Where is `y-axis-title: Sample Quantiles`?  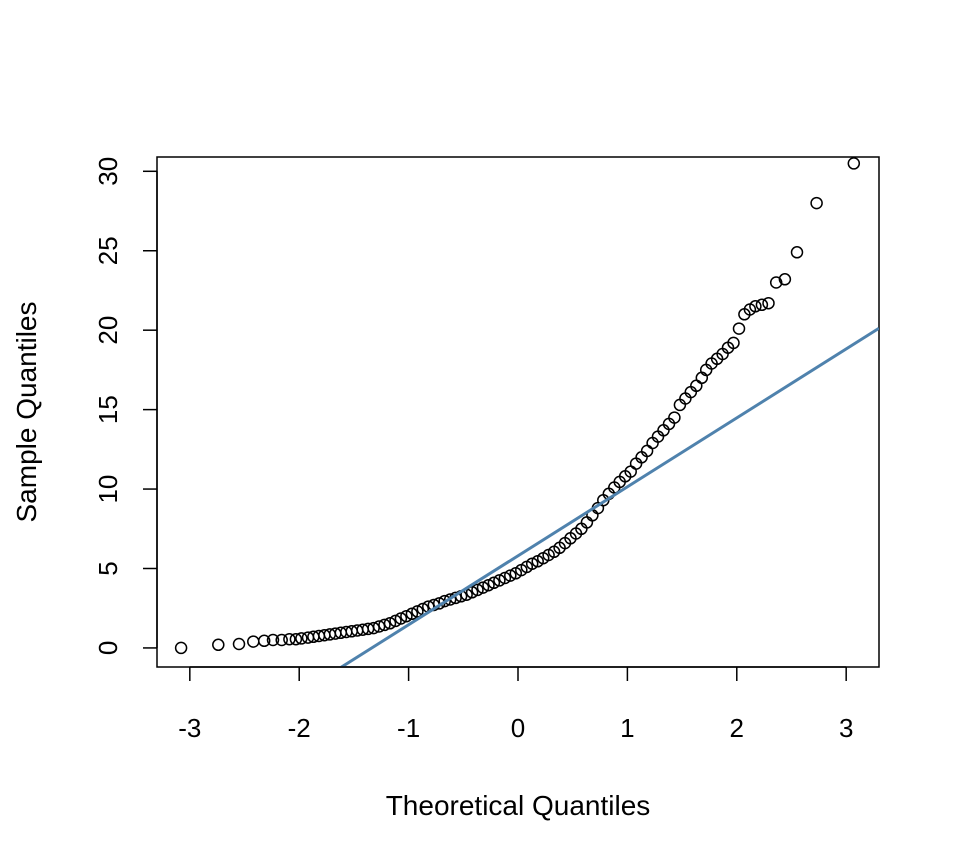 y-axis-title: Sample Quantiles is located at coordinates (26, 411).